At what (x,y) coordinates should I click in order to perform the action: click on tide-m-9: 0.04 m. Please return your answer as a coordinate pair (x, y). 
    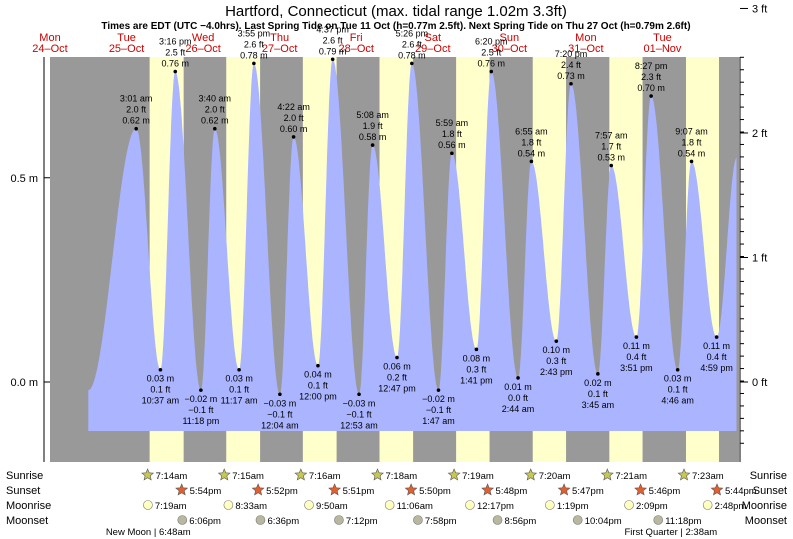
    Looking at the image, I should click on (318, 375).